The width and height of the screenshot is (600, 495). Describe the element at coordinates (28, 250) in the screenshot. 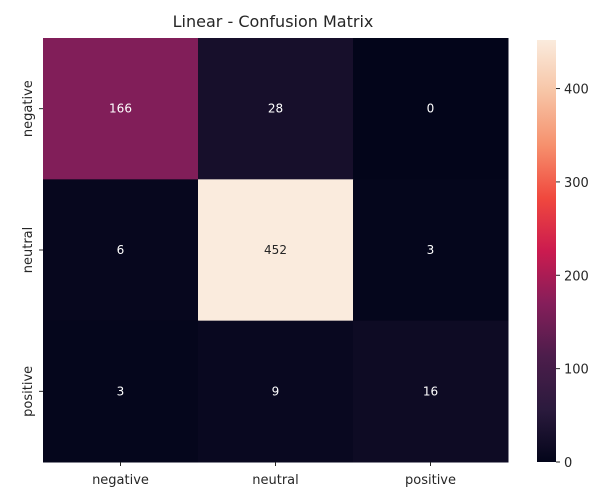

I see `y-tick-label: neutral` at that location.